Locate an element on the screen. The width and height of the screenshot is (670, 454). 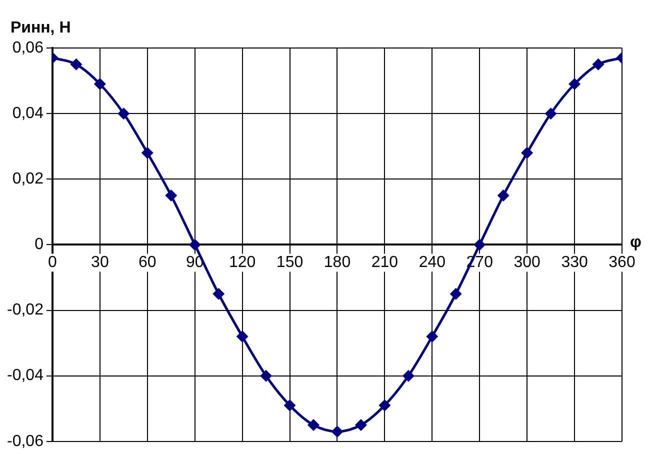
x-tick-label: 60 is located at coordinates (147, 263).